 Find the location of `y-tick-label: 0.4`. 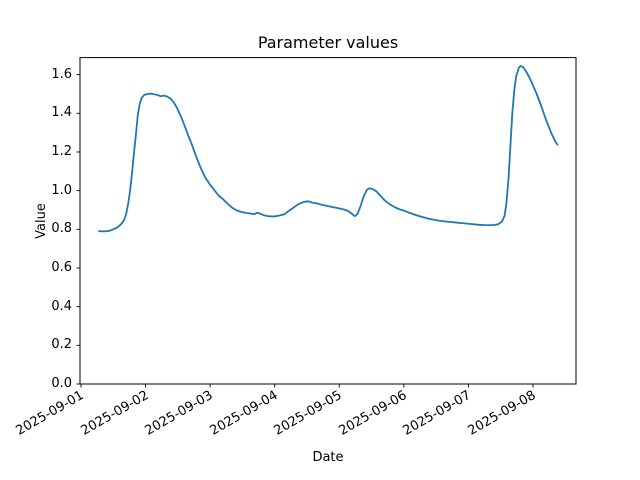

y-tick-label: 0.4 is located at coordinates (61, 306).